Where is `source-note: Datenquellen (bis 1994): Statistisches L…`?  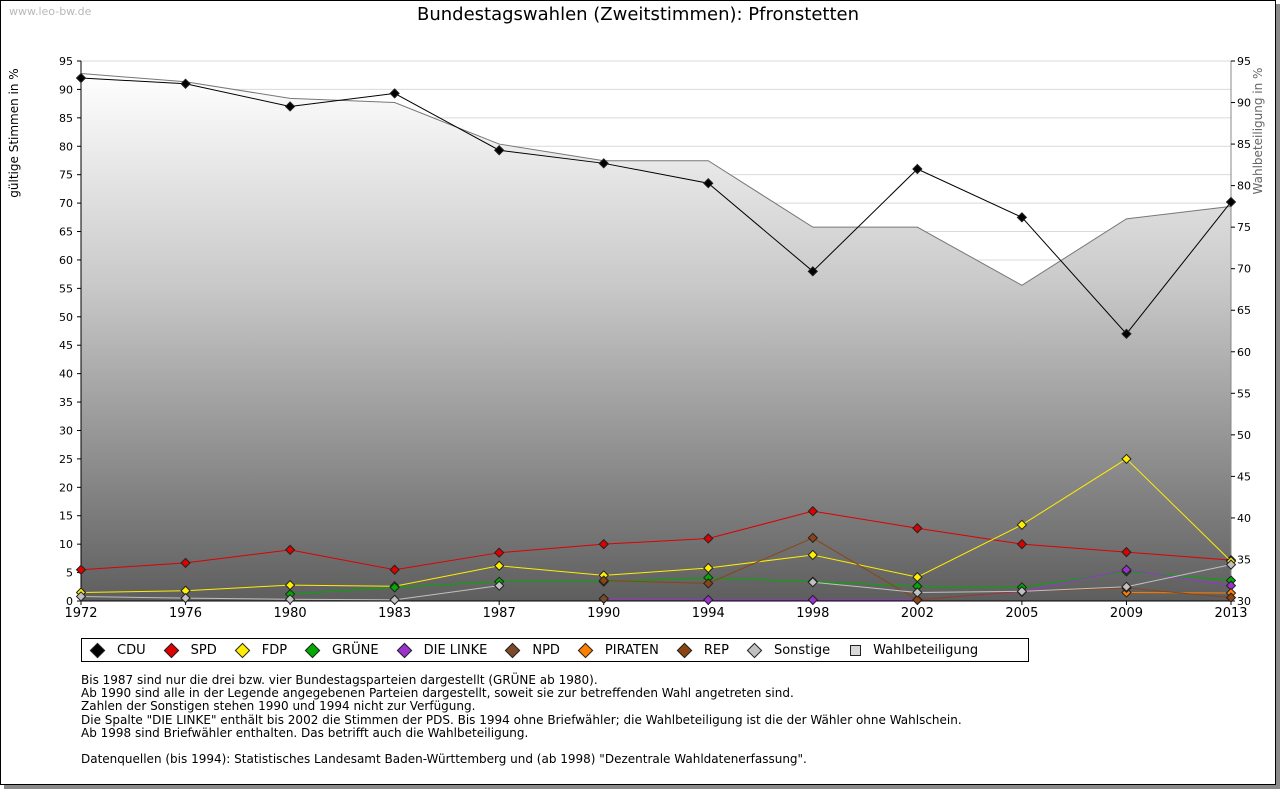
source-note: Datenquellen (bis 1994): Statistisches L… is located at coordinates (444, 759).